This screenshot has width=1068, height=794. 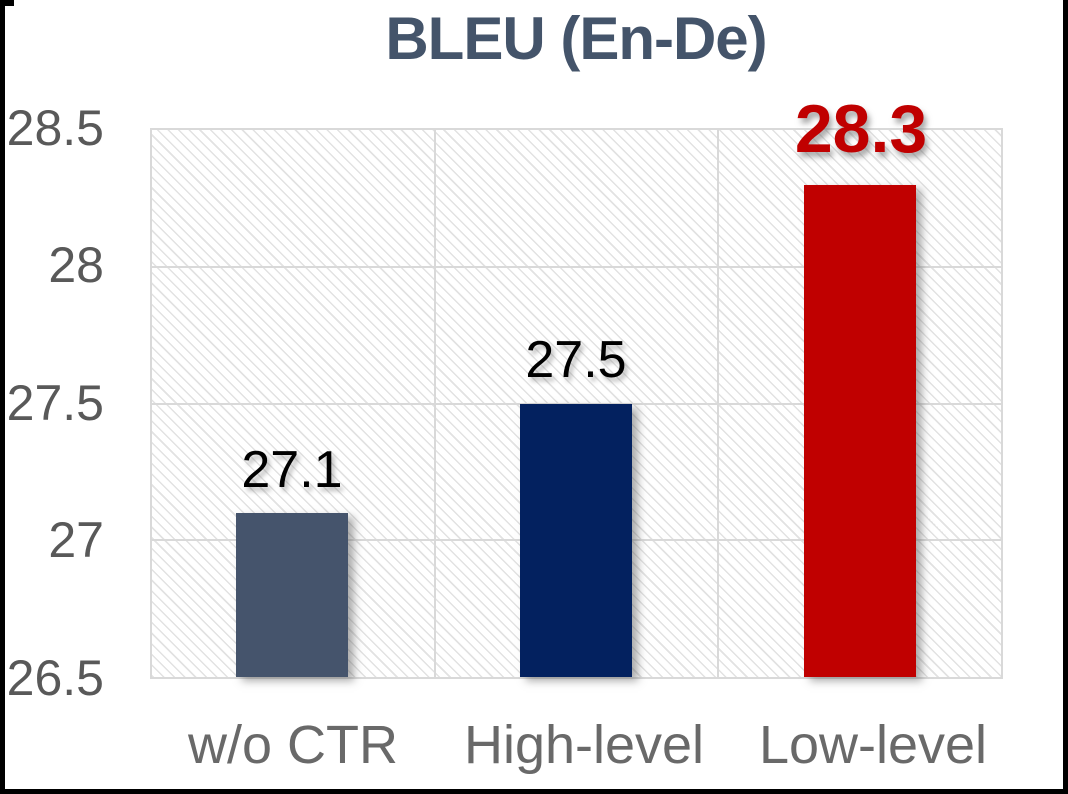 I want to click on y-tick-27: 27, so click(x=76, y=540).